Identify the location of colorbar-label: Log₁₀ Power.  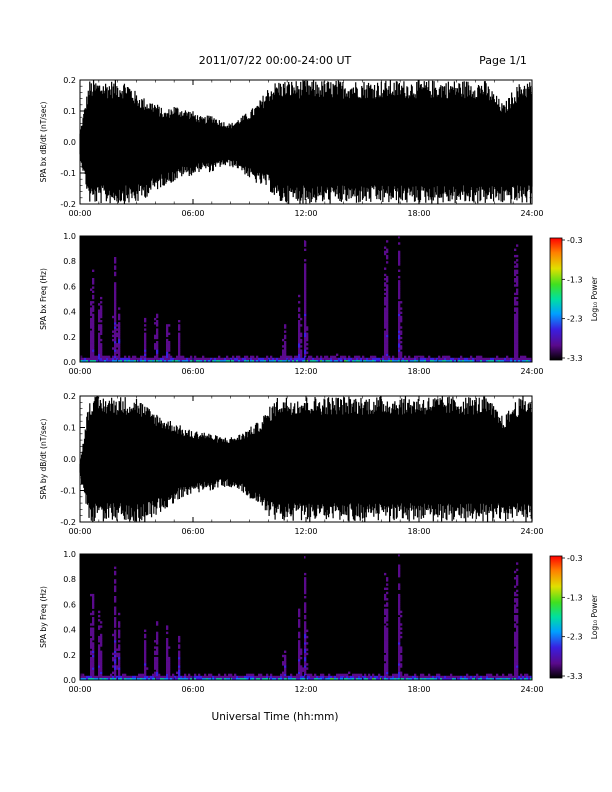
(594, 298).